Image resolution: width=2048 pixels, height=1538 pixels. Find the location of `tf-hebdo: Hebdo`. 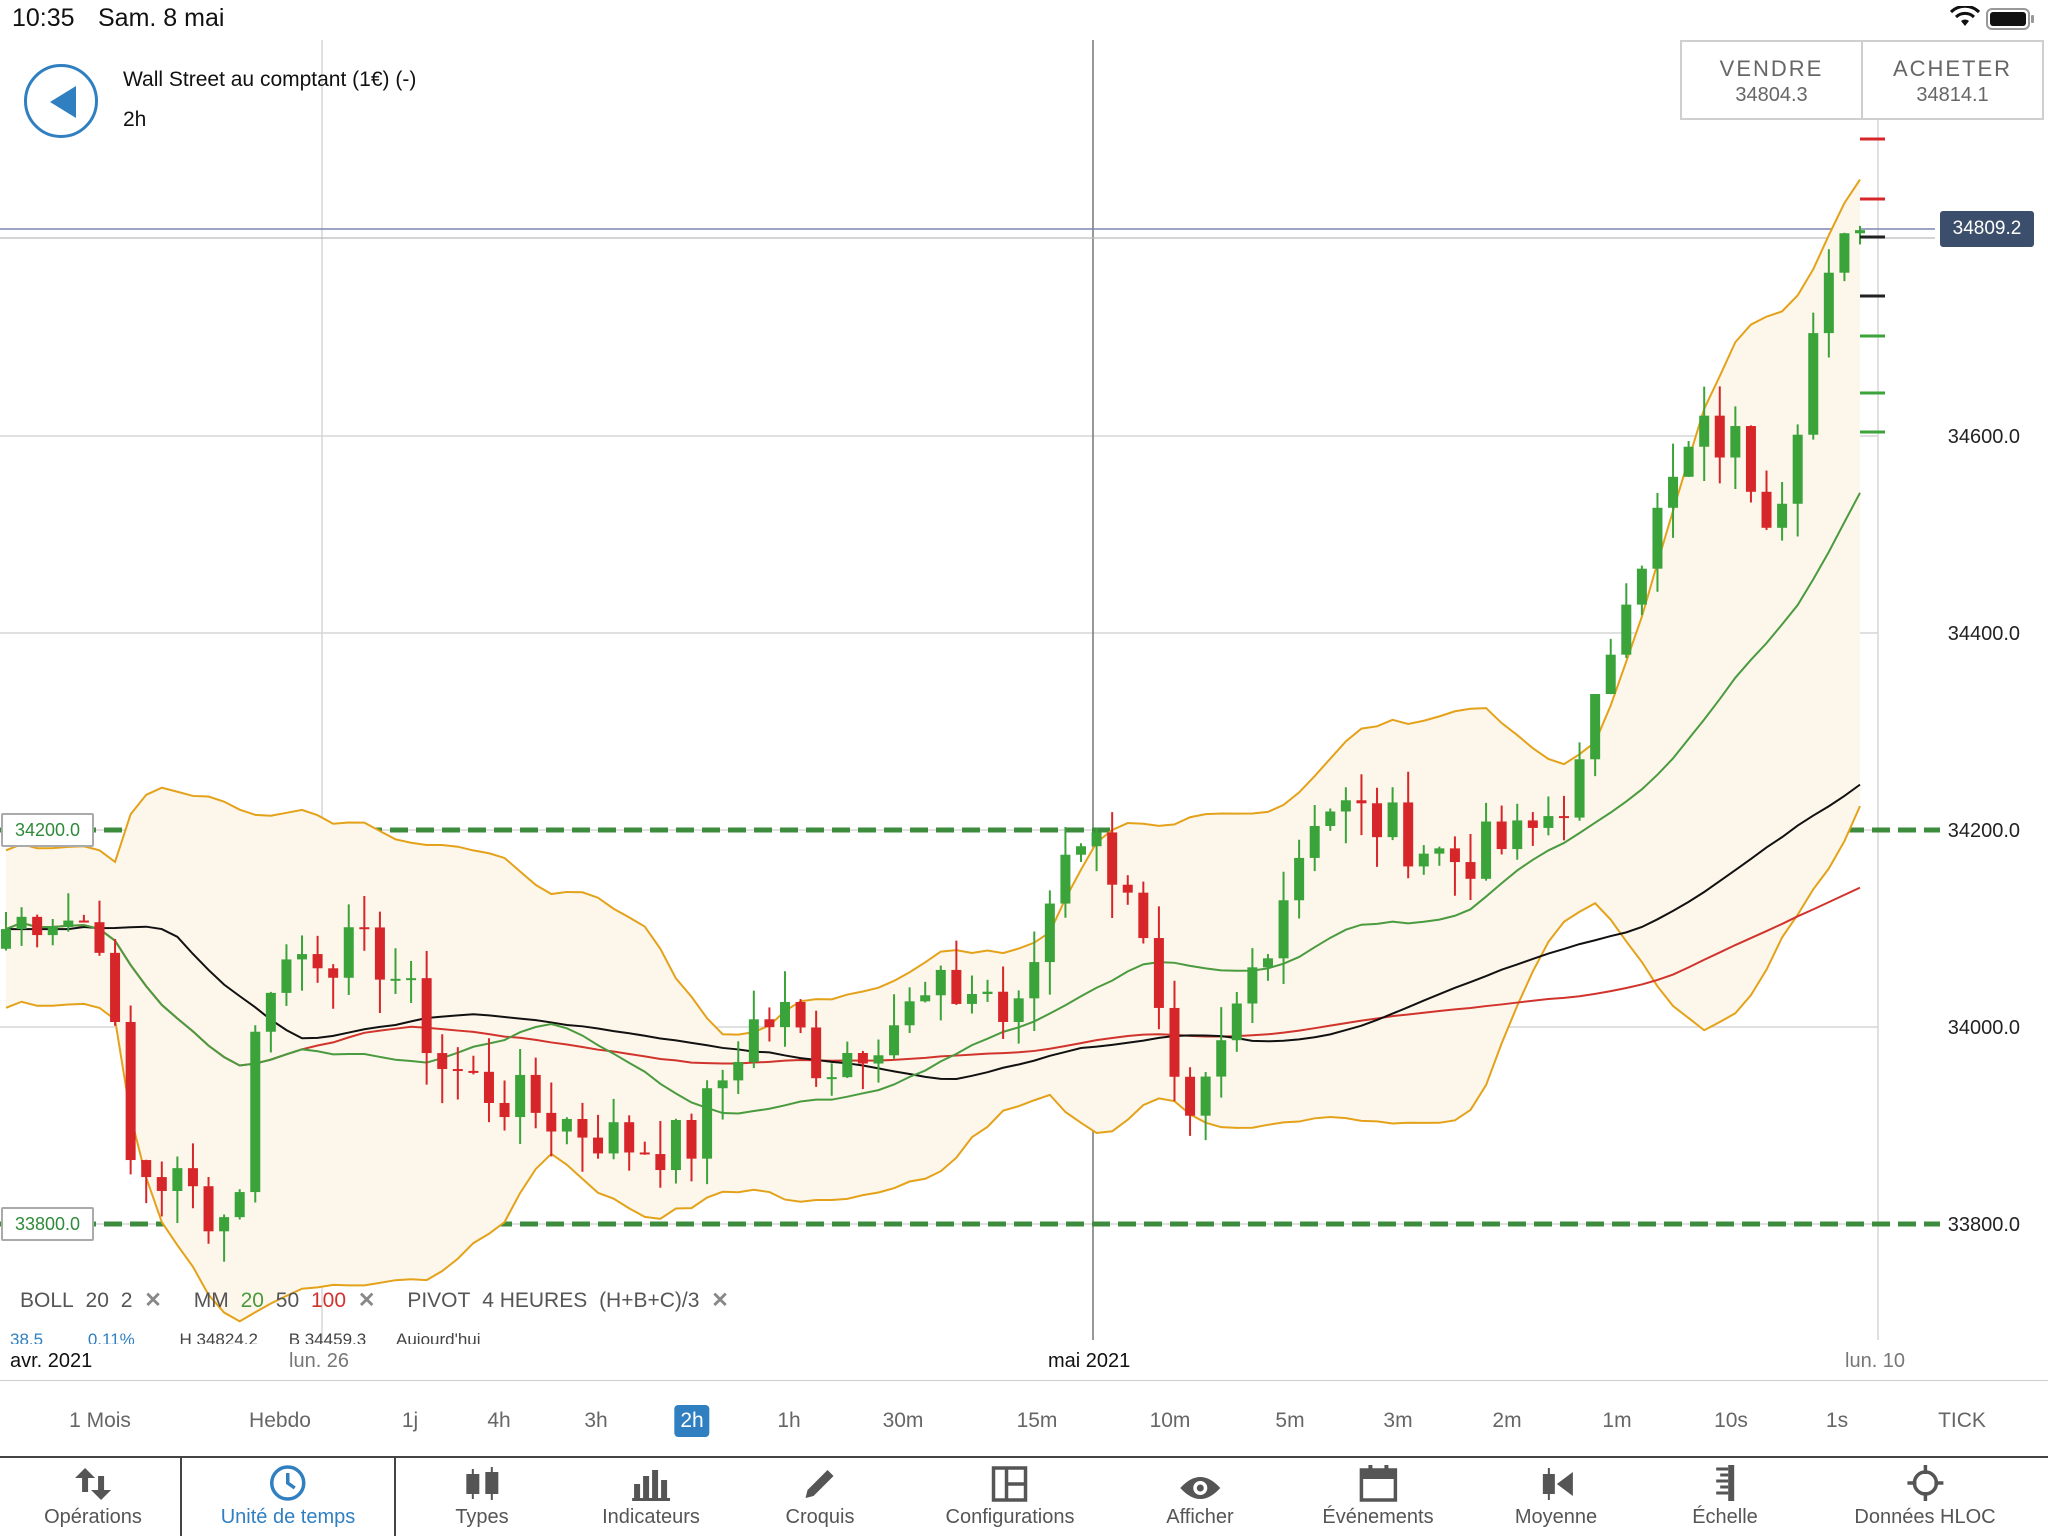

tf-hebdo: Hebdo is located at coordinates (280, 1420).